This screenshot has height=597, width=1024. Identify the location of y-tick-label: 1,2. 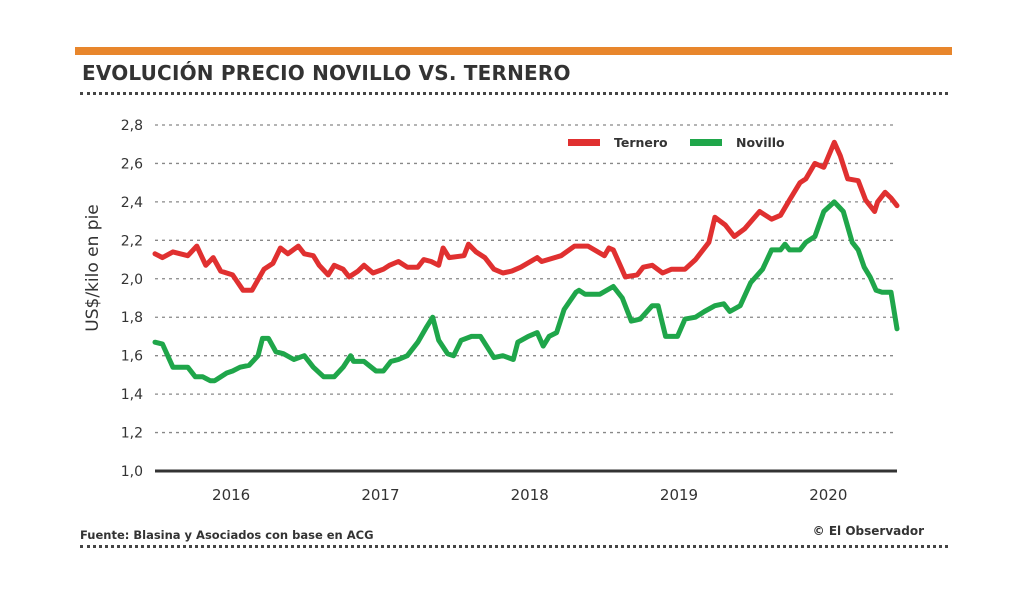
(132, 434).